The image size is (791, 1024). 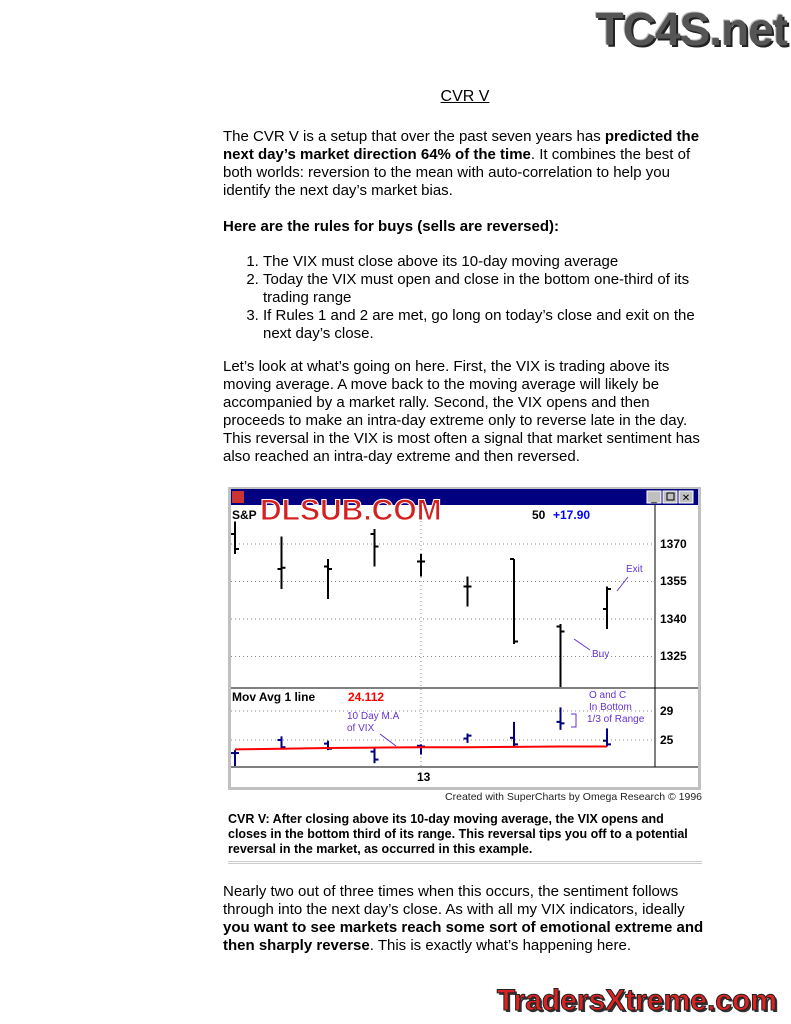 What do you see at coordinates (361, 728) in the screenshot?
I see `ma-annotation: of VIX` at bounding box center [361, 728].